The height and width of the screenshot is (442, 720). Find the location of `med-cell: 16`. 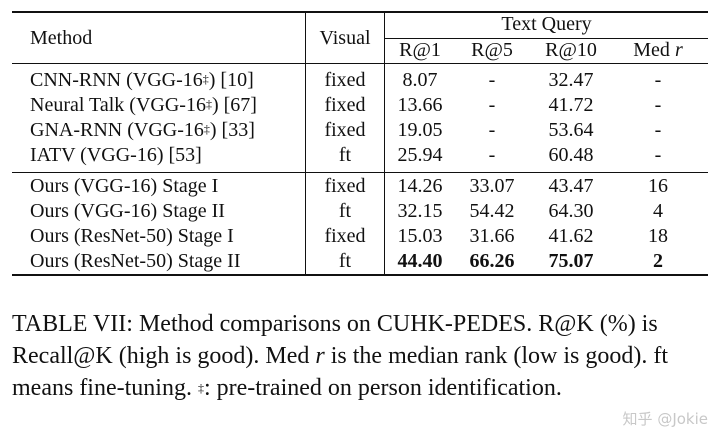

med-cell: 16 is located at coordinates (658, 186).